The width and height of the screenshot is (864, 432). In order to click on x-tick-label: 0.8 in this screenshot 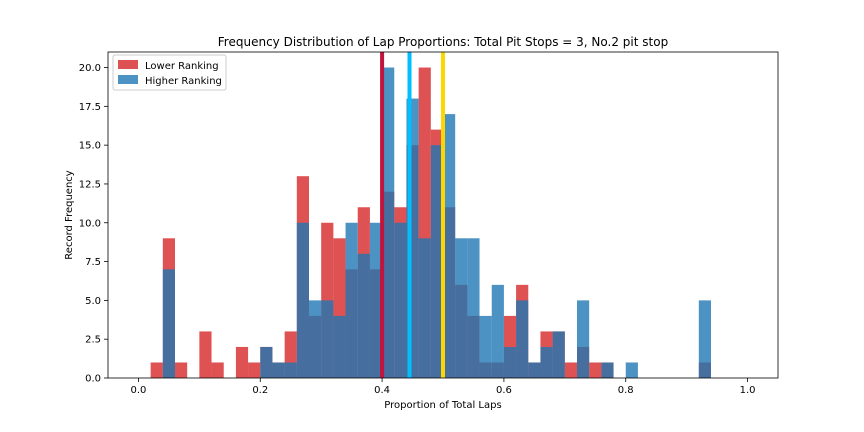, I will do `click(626, 390)`.